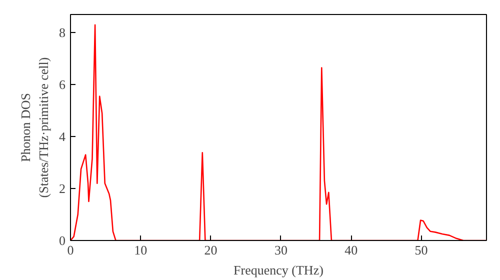 The height and width of the screenshot is (280, 500). I want to click on y-axis-title: Phonon DOS (States/THz·primitive cell), so click(34, 127).